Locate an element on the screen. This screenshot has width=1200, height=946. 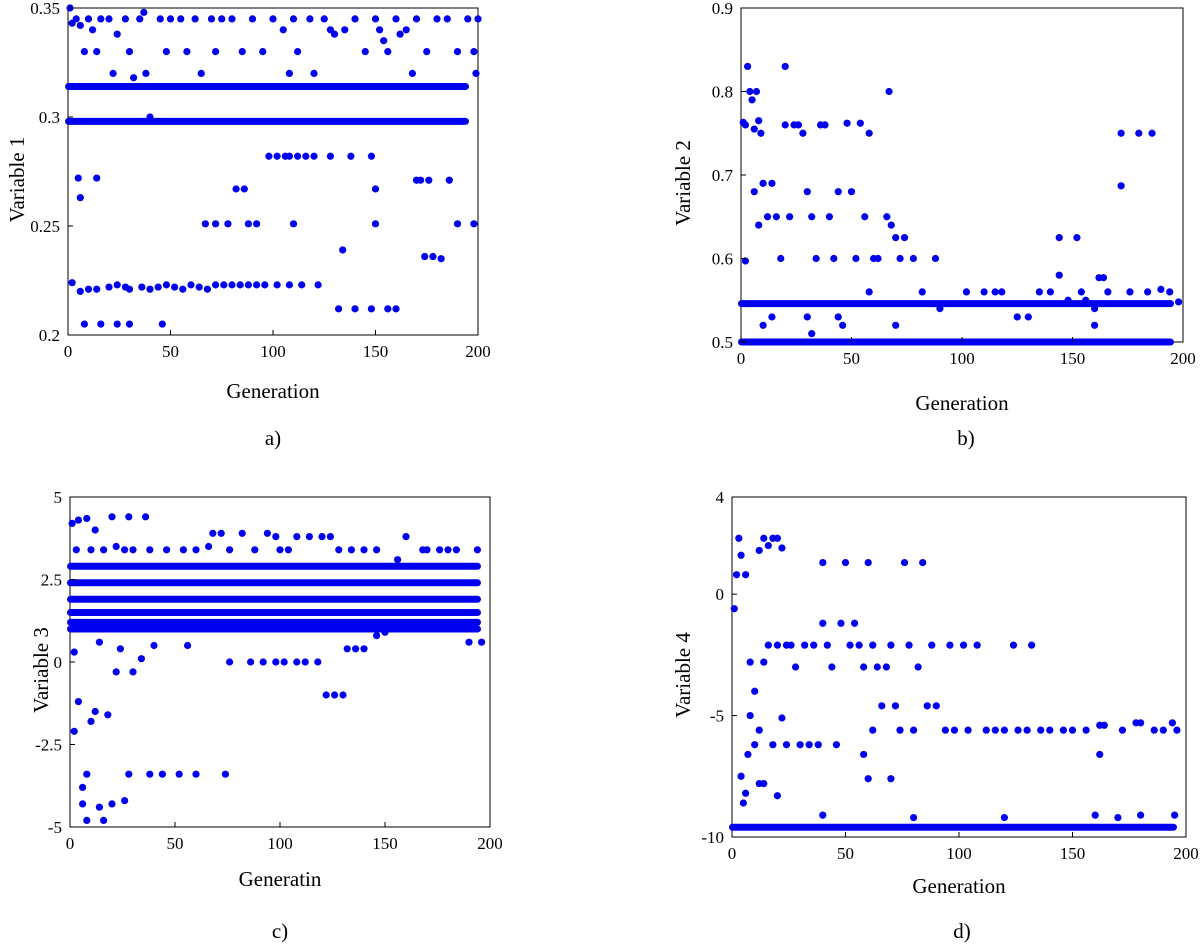
y-tick-label-1-1: 0.2 is located at coordinates (49, 335).